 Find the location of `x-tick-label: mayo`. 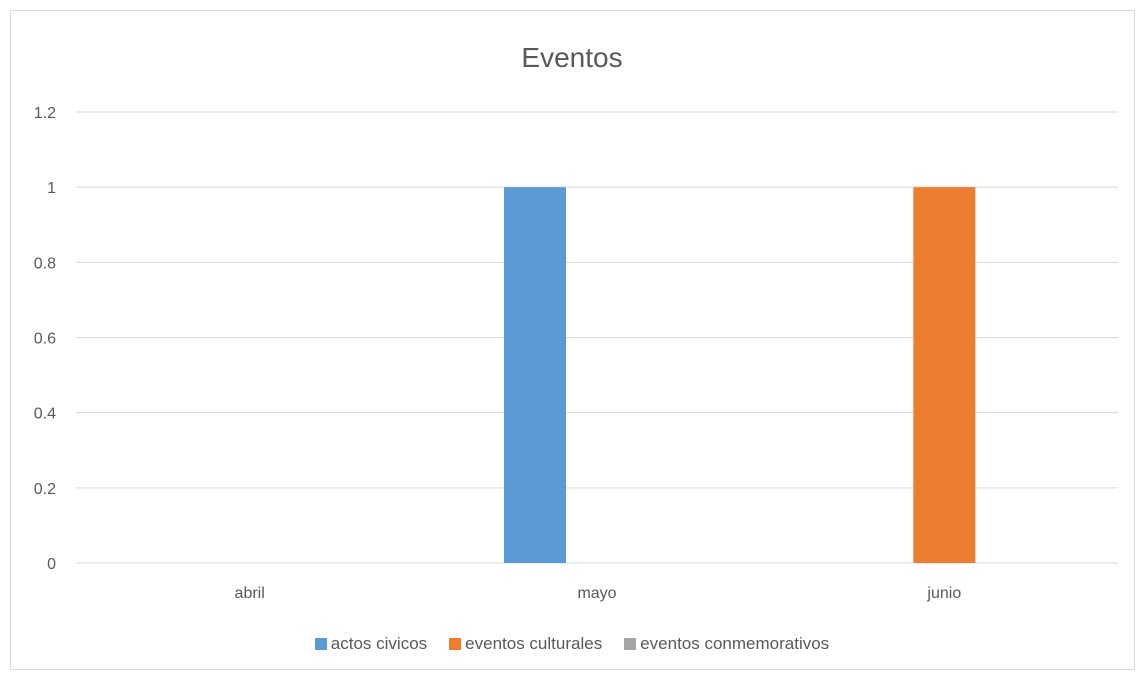

x-tick-label: mayo is located at coordinates (596, 593).